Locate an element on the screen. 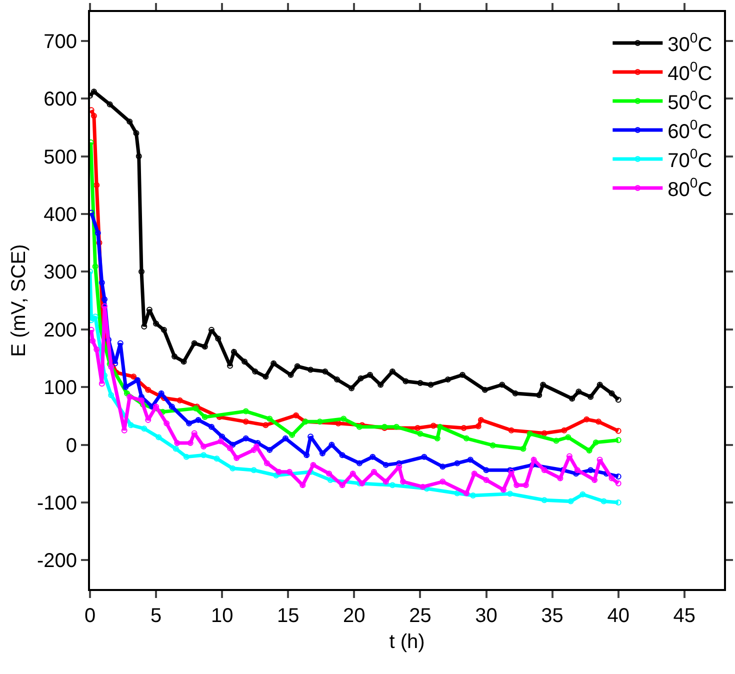  y-tick-label: -100 is located at coordinates (56, 503).